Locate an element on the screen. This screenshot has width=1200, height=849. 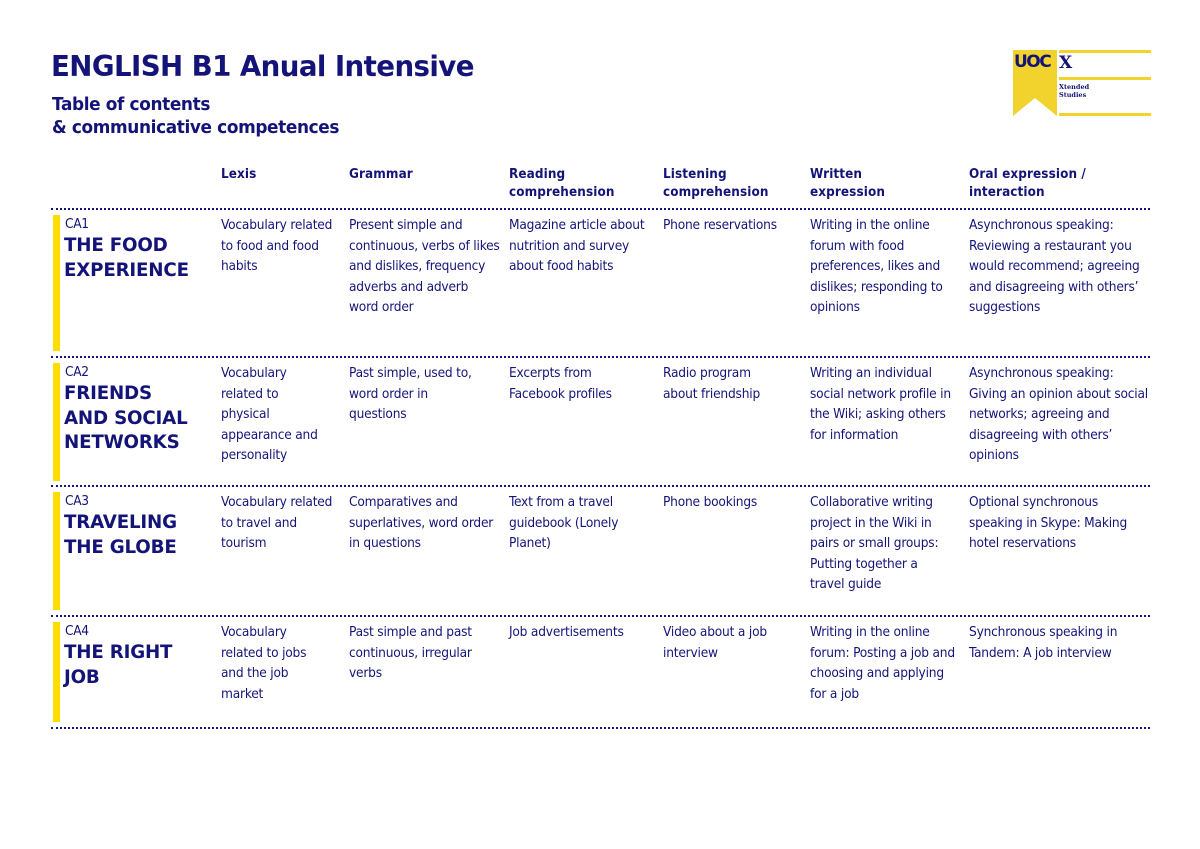
cell-listening: Video about a job interview is located at coordinates (715, 642).